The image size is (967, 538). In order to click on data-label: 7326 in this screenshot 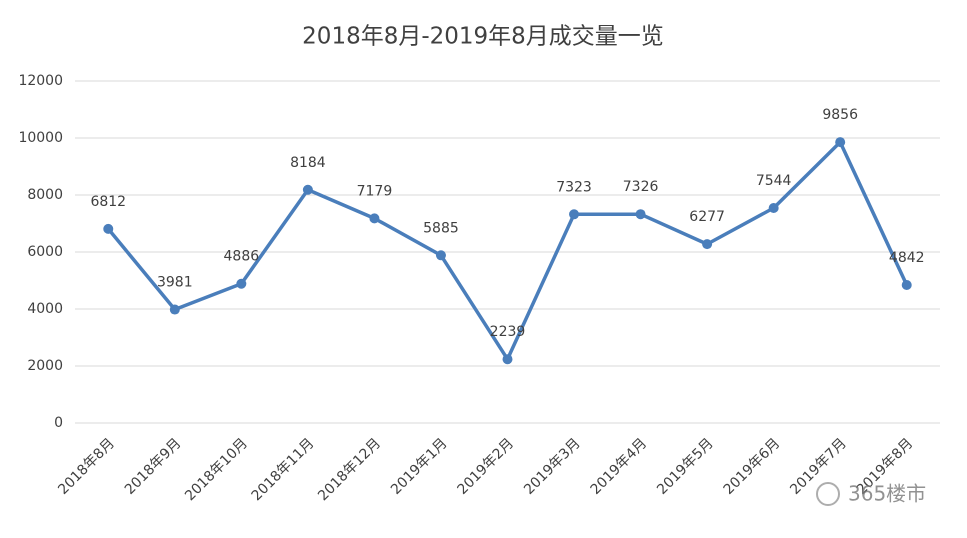, I will do `click(641, 187)`.